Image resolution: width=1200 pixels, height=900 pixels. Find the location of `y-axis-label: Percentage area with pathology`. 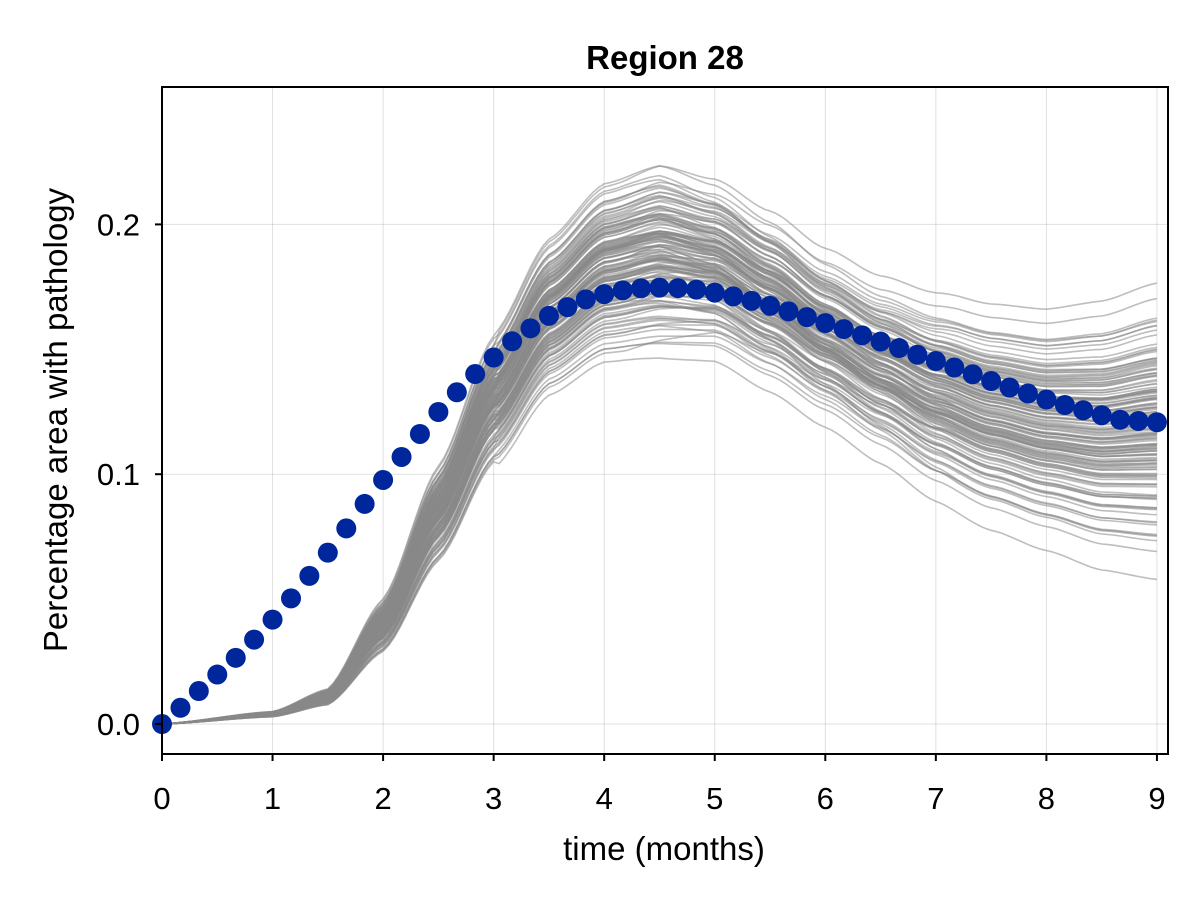

y-axis-label: Percentage area with pathology is located at coordinates (55, 419).